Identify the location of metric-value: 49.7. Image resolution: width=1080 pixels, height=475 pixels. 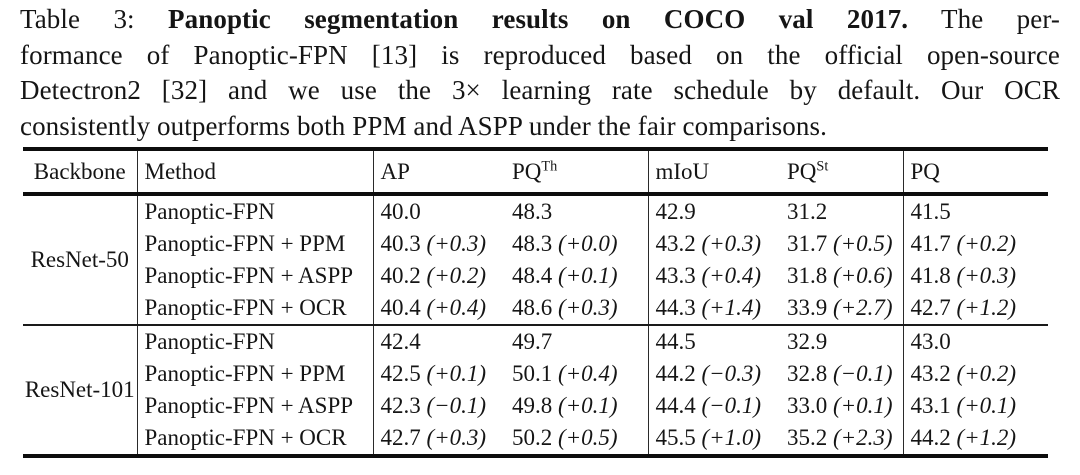
(532, 341).